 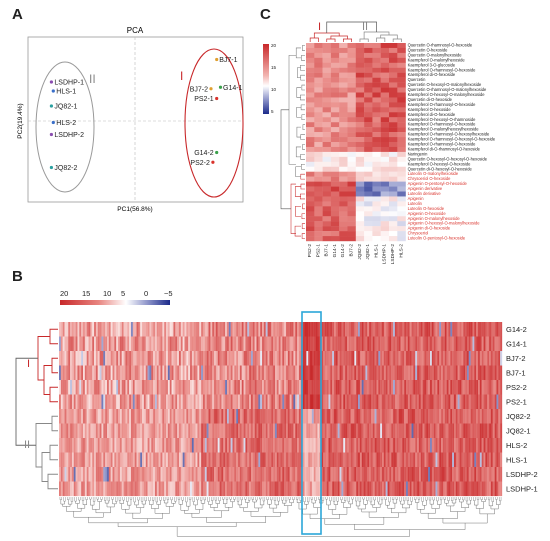 I want to click on heatmap-c-legend-tick: 15, so click(x=274, y=67).